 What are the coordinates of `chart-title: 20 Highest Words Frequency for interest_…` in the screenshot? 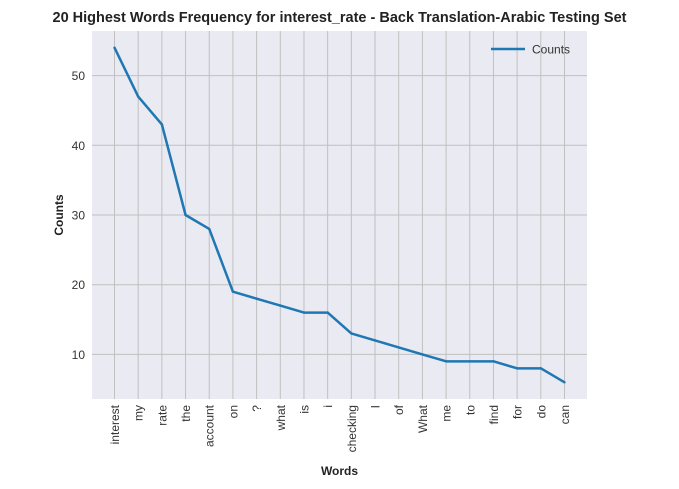 It's located at (340, 18).